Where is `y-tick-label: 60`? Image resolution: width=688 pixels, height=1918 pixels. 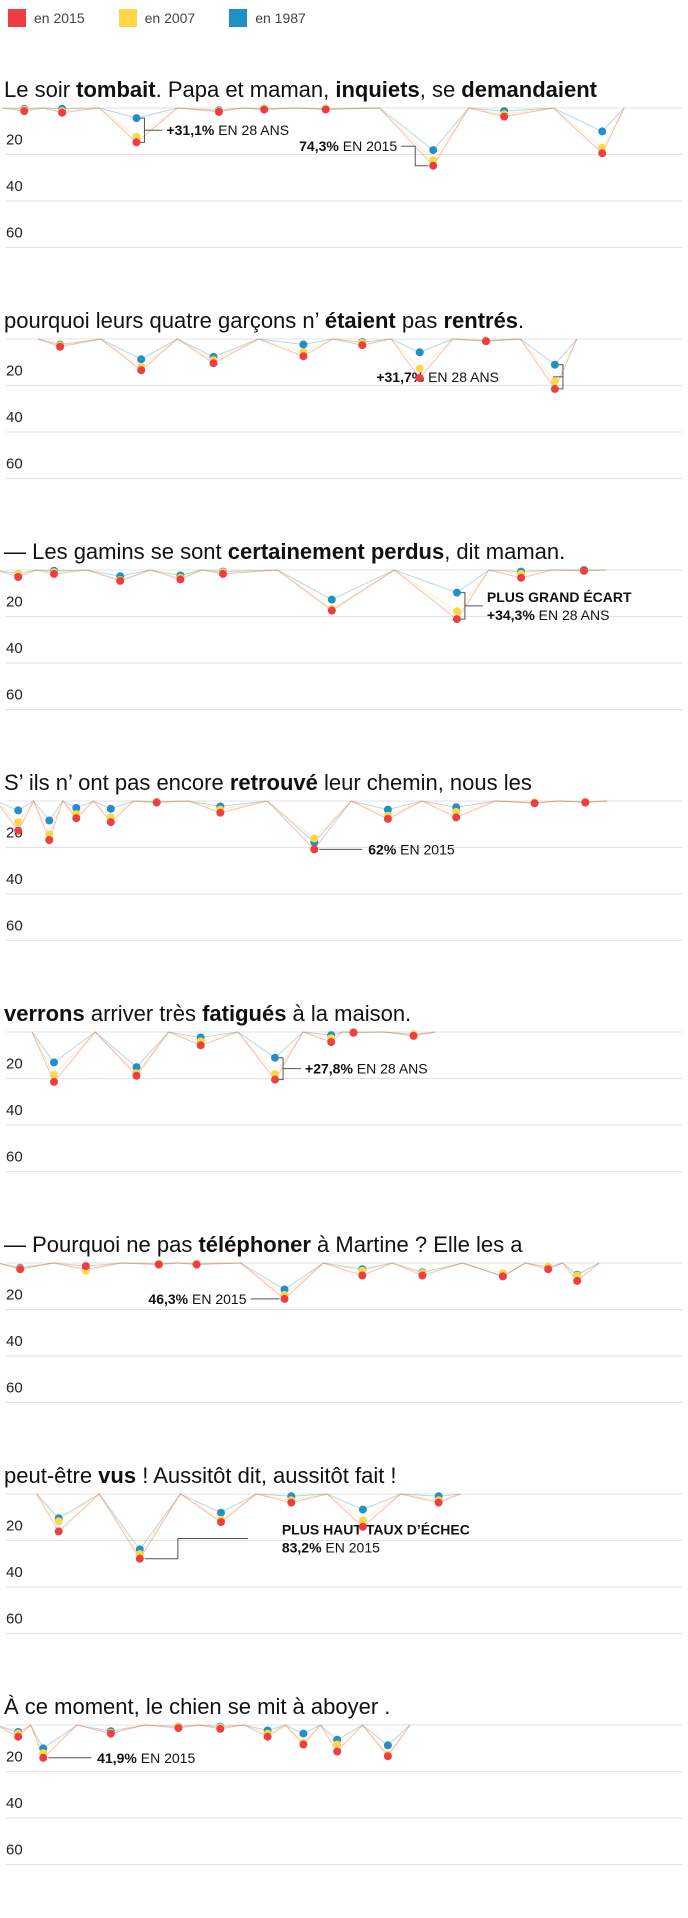 y-tick-label: 60 is located at coordinates (14, 1157).